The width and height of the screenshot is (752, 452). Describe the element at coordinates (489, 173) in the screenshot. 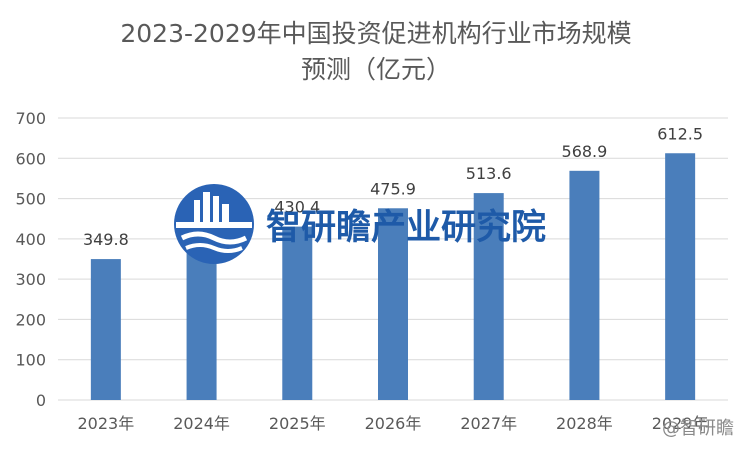

I see `bar-value-label: 513.6` at that location.